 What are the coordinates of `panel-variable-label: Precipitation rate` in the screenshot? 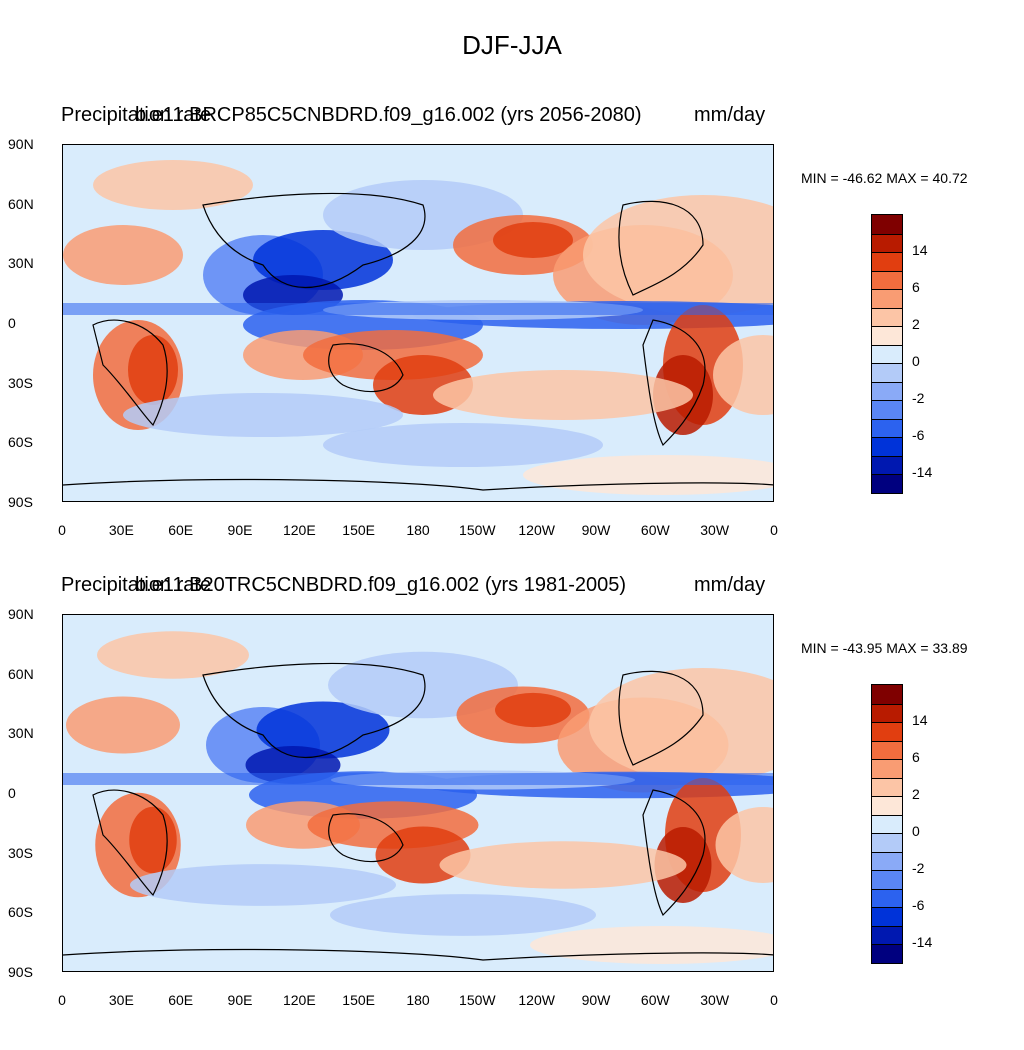 It's located at (136, 585).